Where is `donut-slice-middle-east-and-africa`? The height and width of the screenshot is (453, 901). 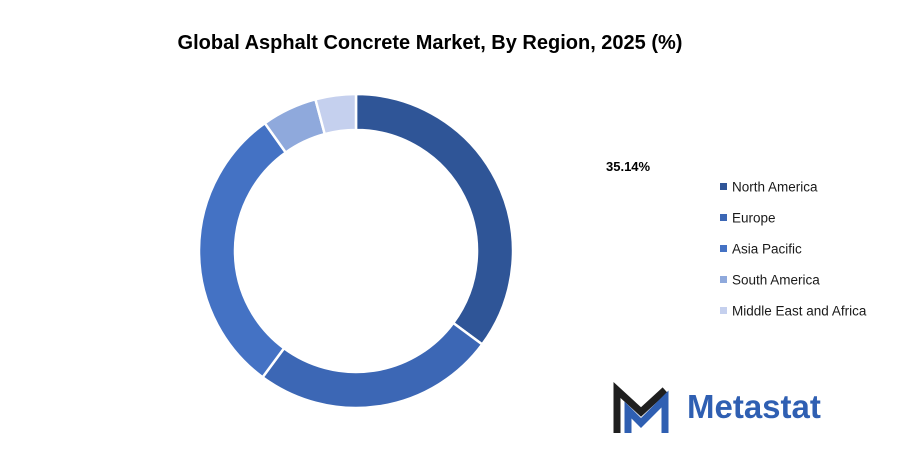
donut-slice-middle-east-and-africa is located at coordinates (335, 114).